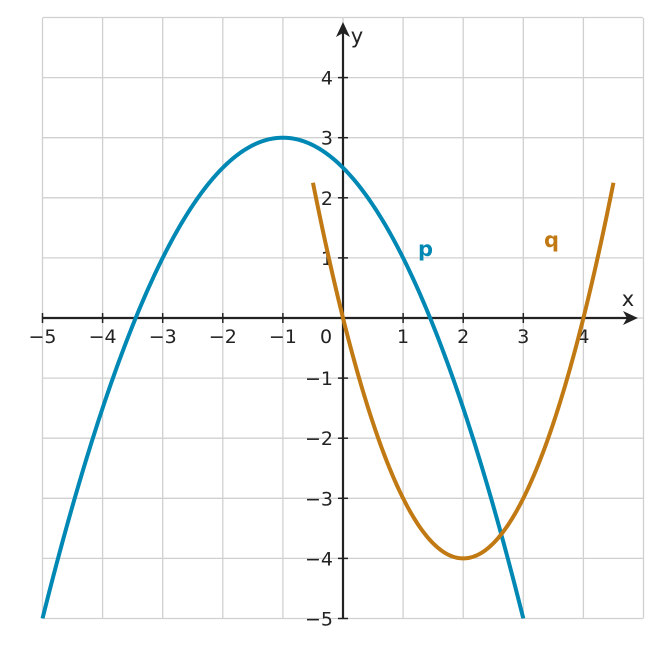 This screenshot has width=661, height=648. Describe the element at coordinates (42, 337) in the screenshot. I see `x-tick-label: −5` at that location.